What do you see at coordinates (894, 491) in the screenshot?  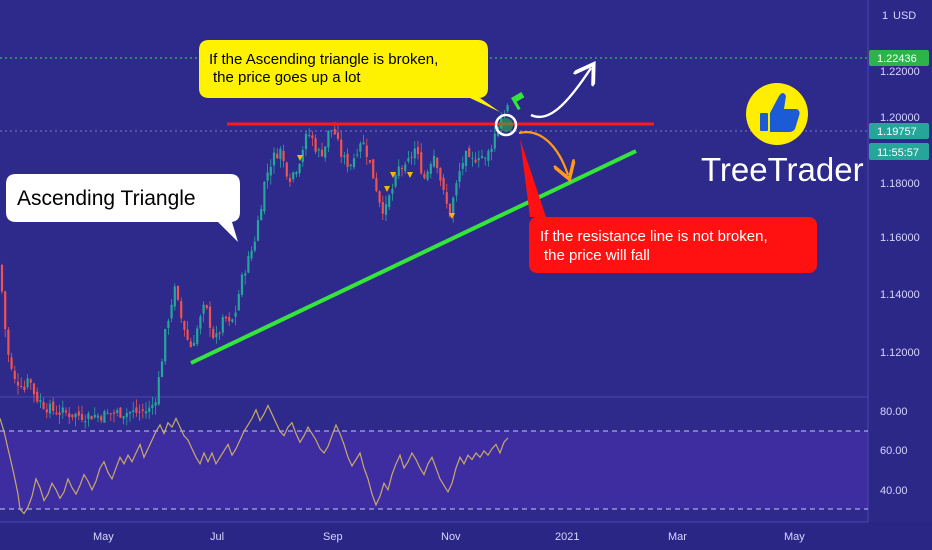 I see `rsi-label-40: 40.00` at bounding box center [894, 491].